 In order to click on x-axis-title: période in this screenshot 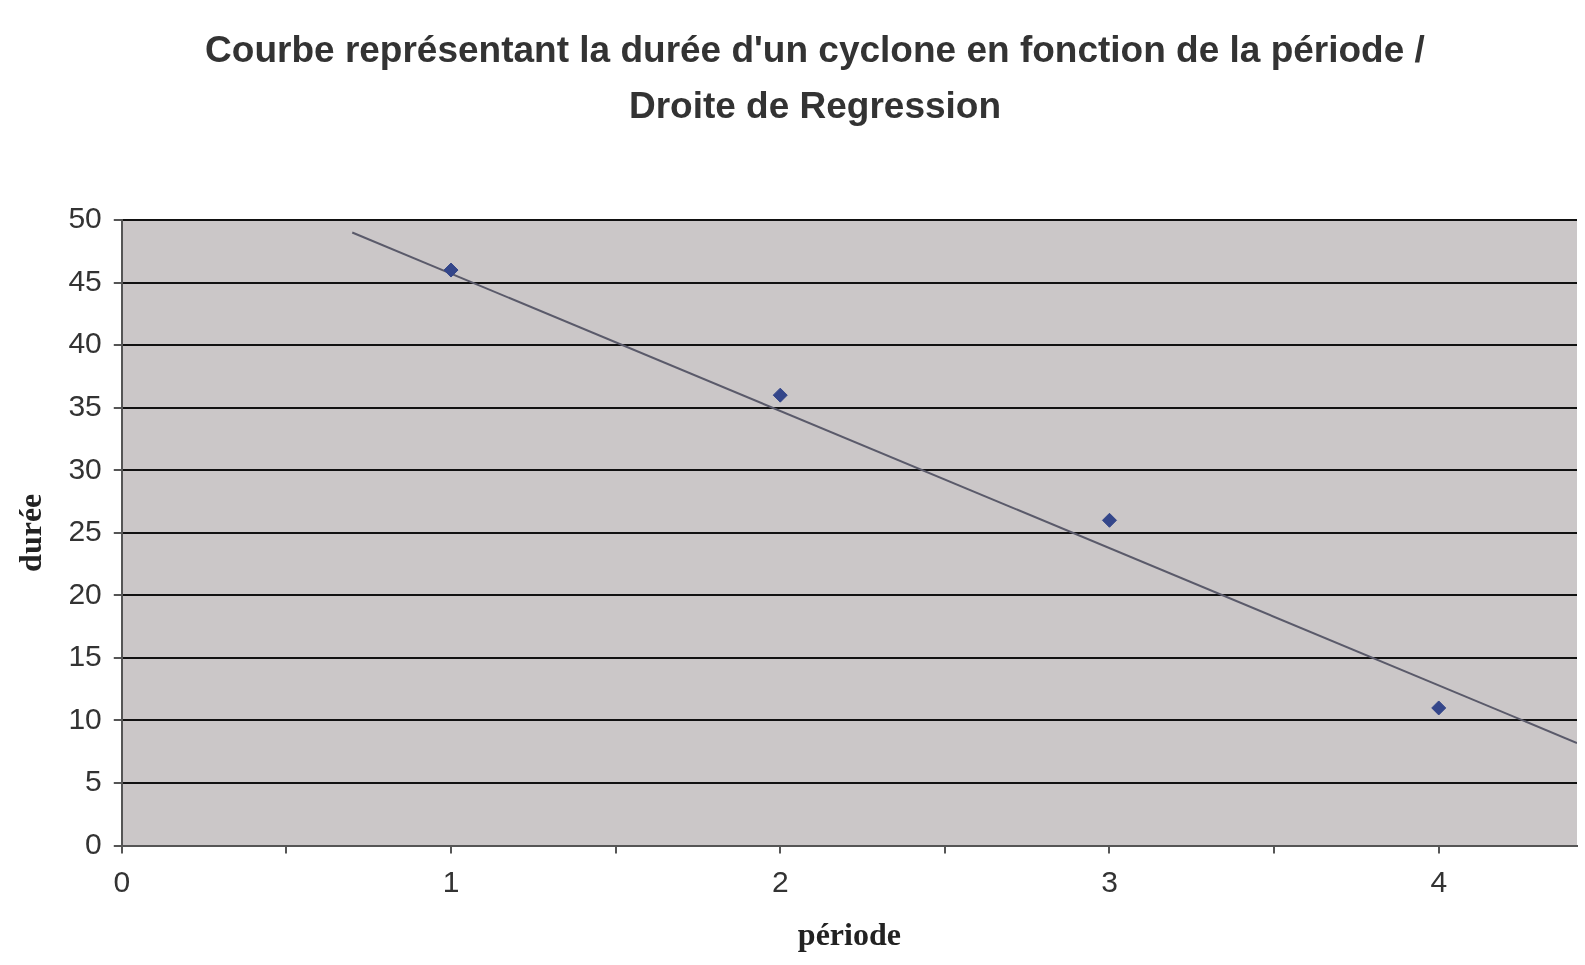, I will do `click(849, 934)`.